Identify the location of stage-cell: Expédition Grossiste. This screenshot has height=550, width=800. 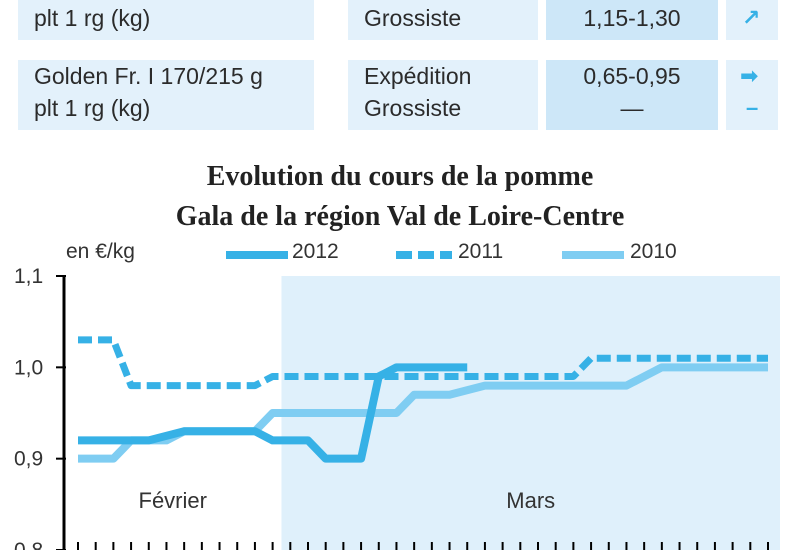
(443, 95).